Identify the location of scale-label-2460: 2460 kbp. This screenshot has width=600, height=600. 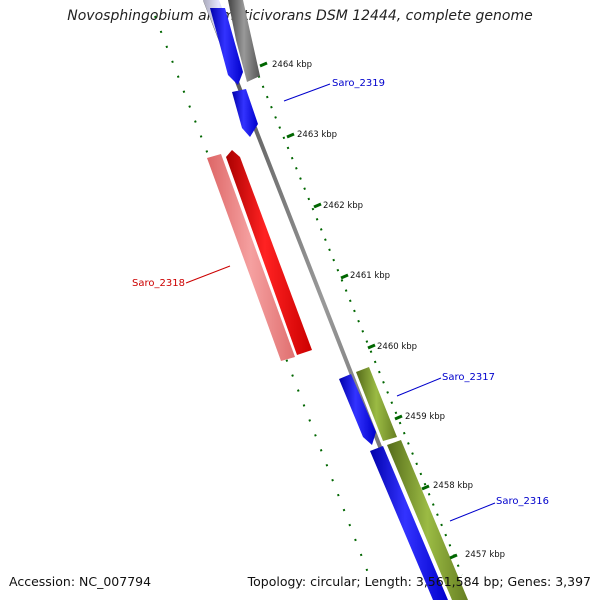
(397, 347).